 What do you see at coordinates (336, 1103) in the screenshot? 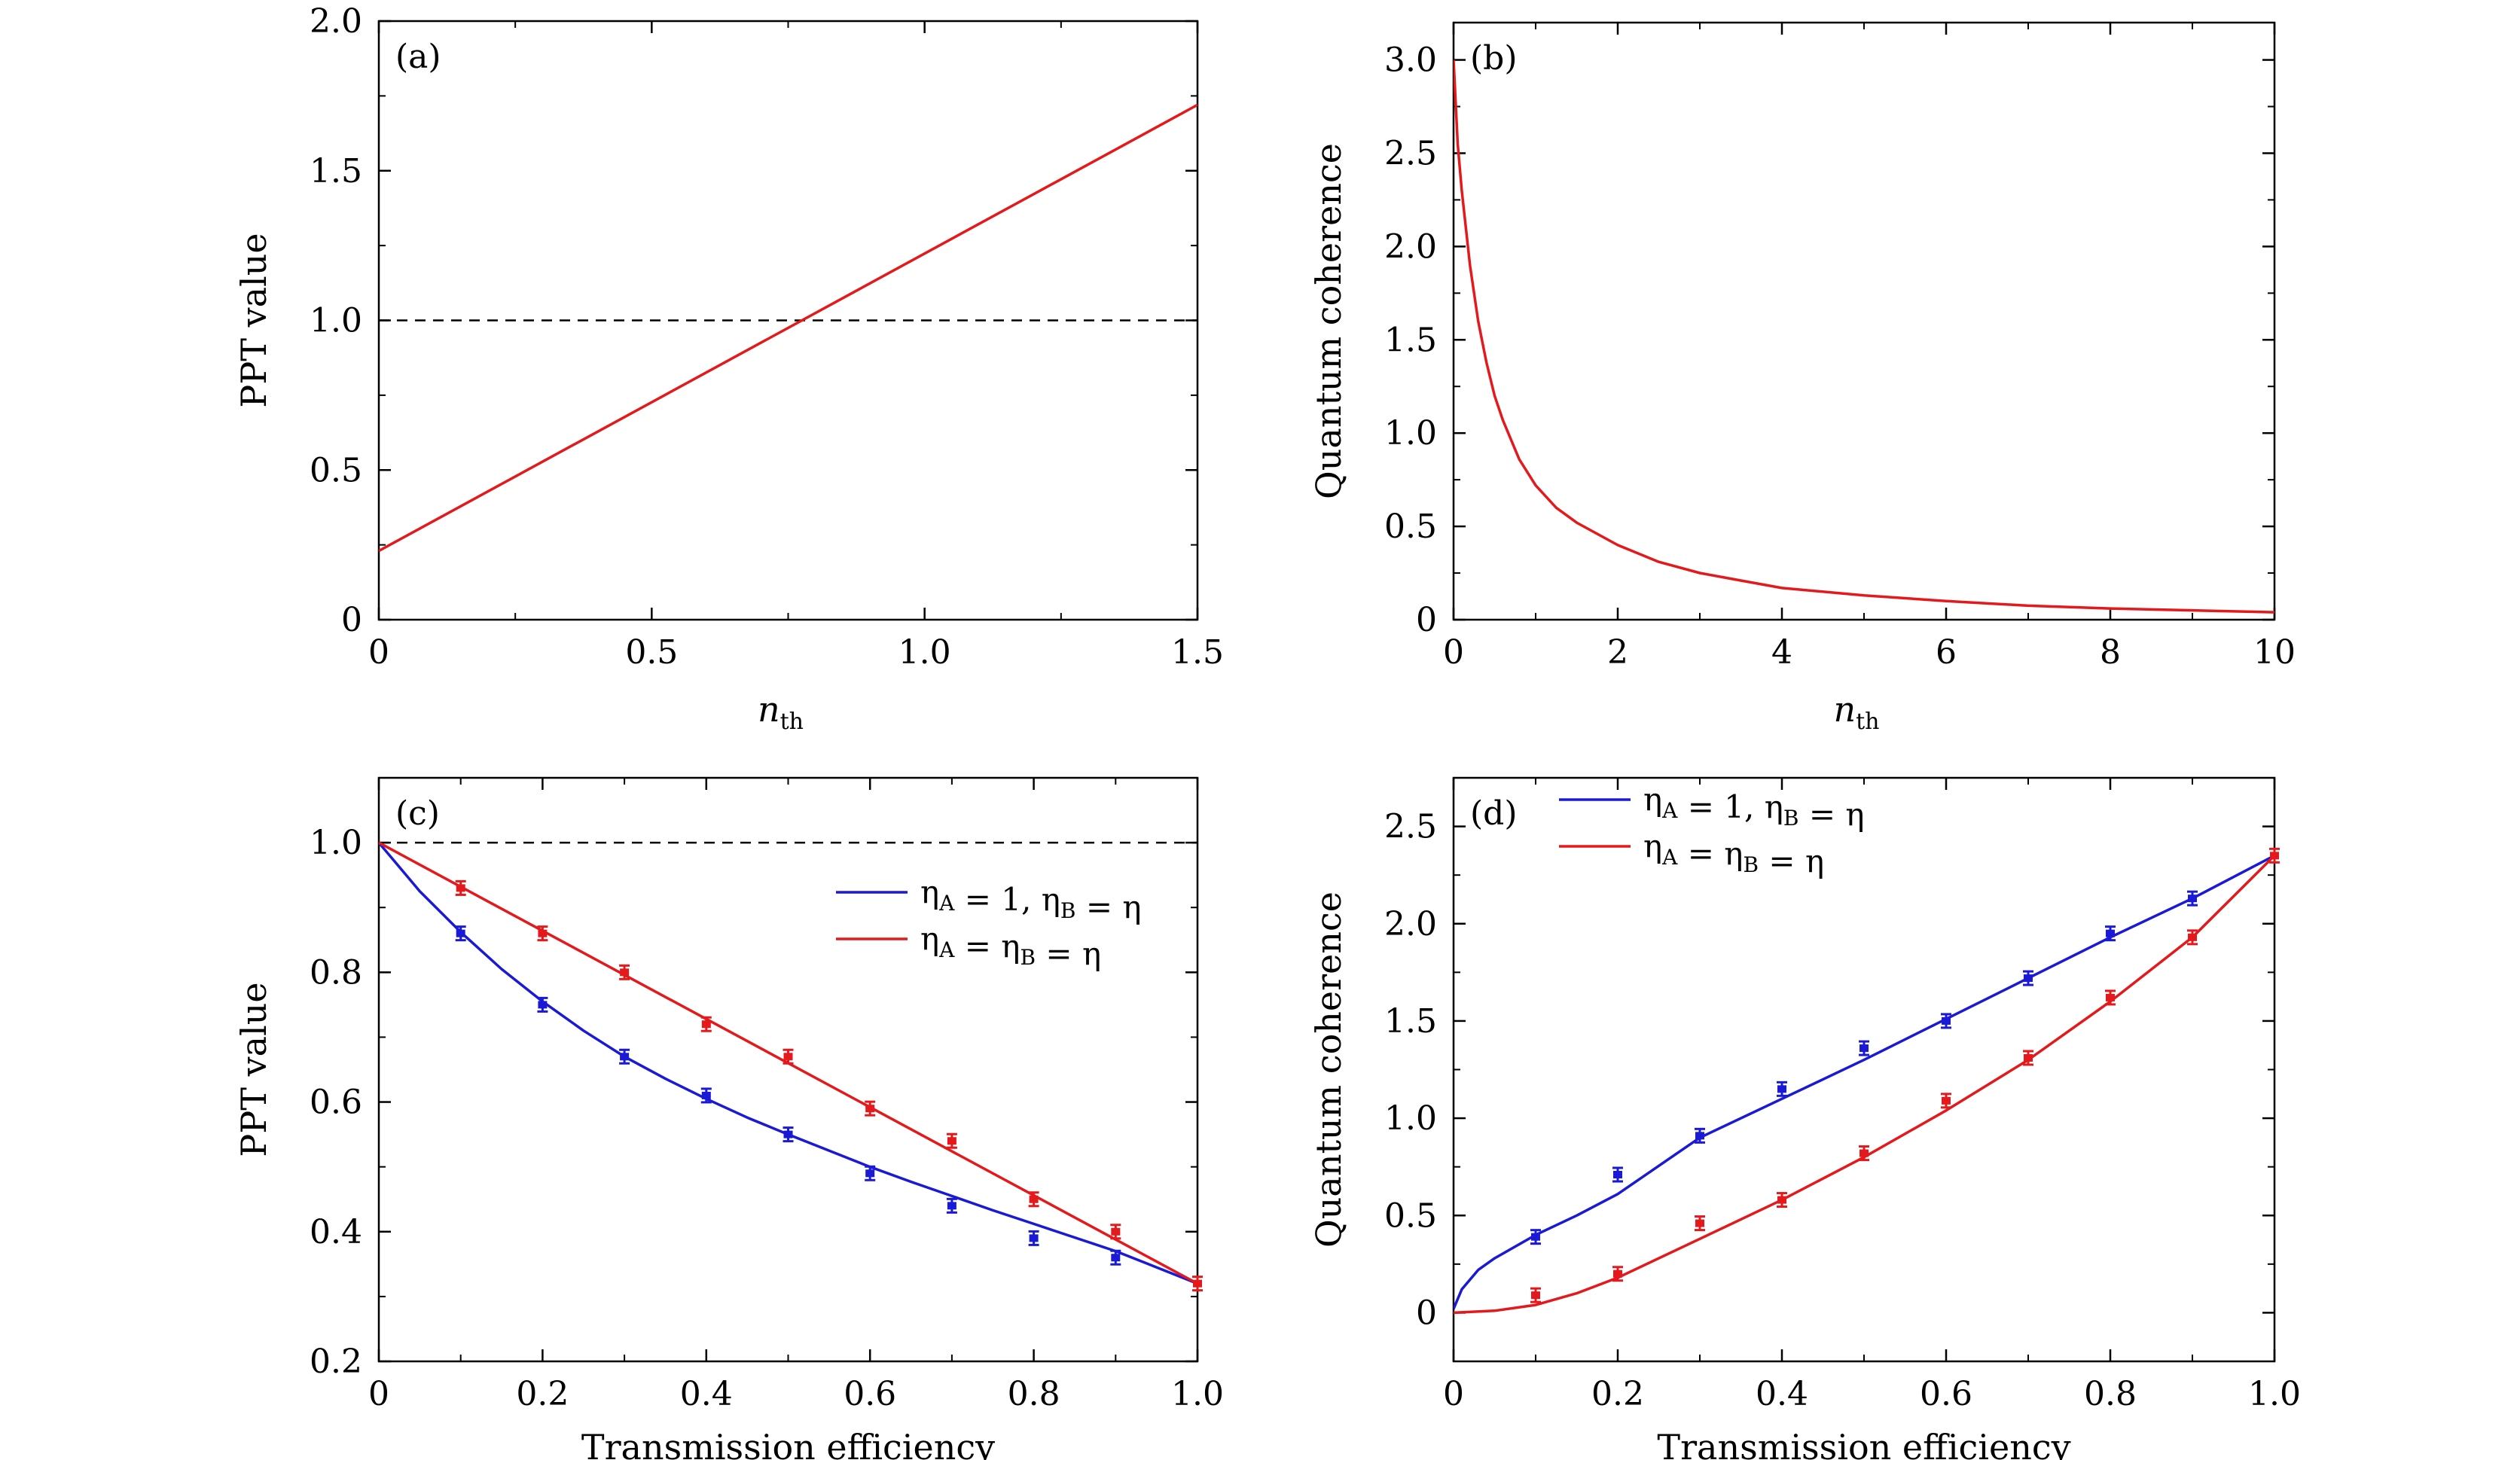
I see `y-tick-label: 0.6` at bounding box center [336, 1103].